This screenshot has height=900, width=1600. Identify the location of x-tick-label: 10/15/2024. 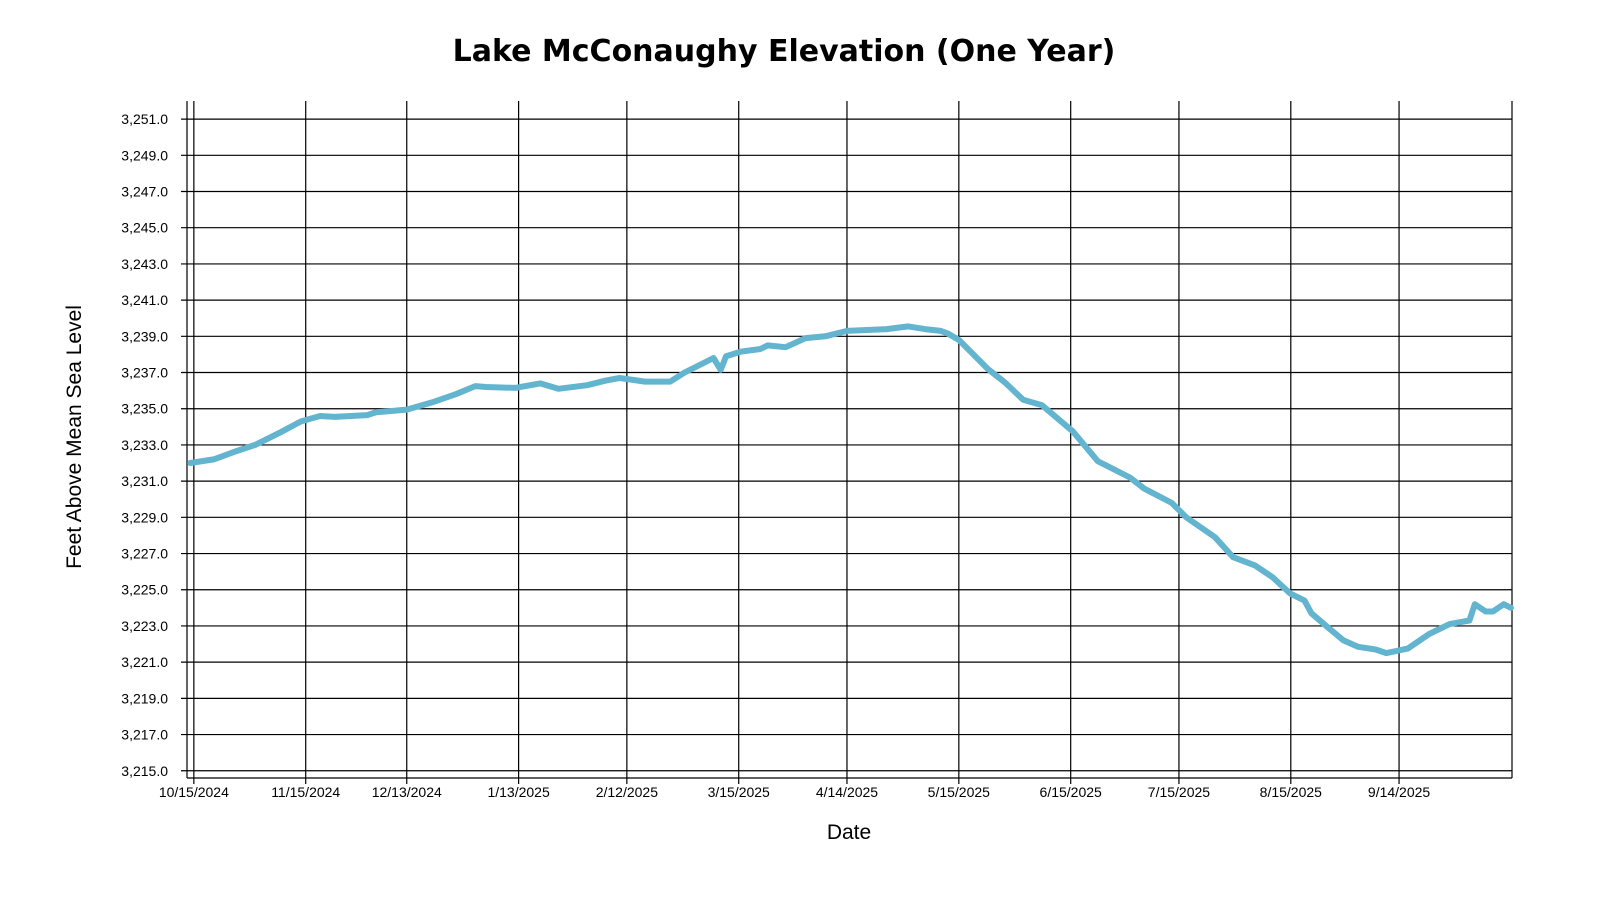
(194, 792).